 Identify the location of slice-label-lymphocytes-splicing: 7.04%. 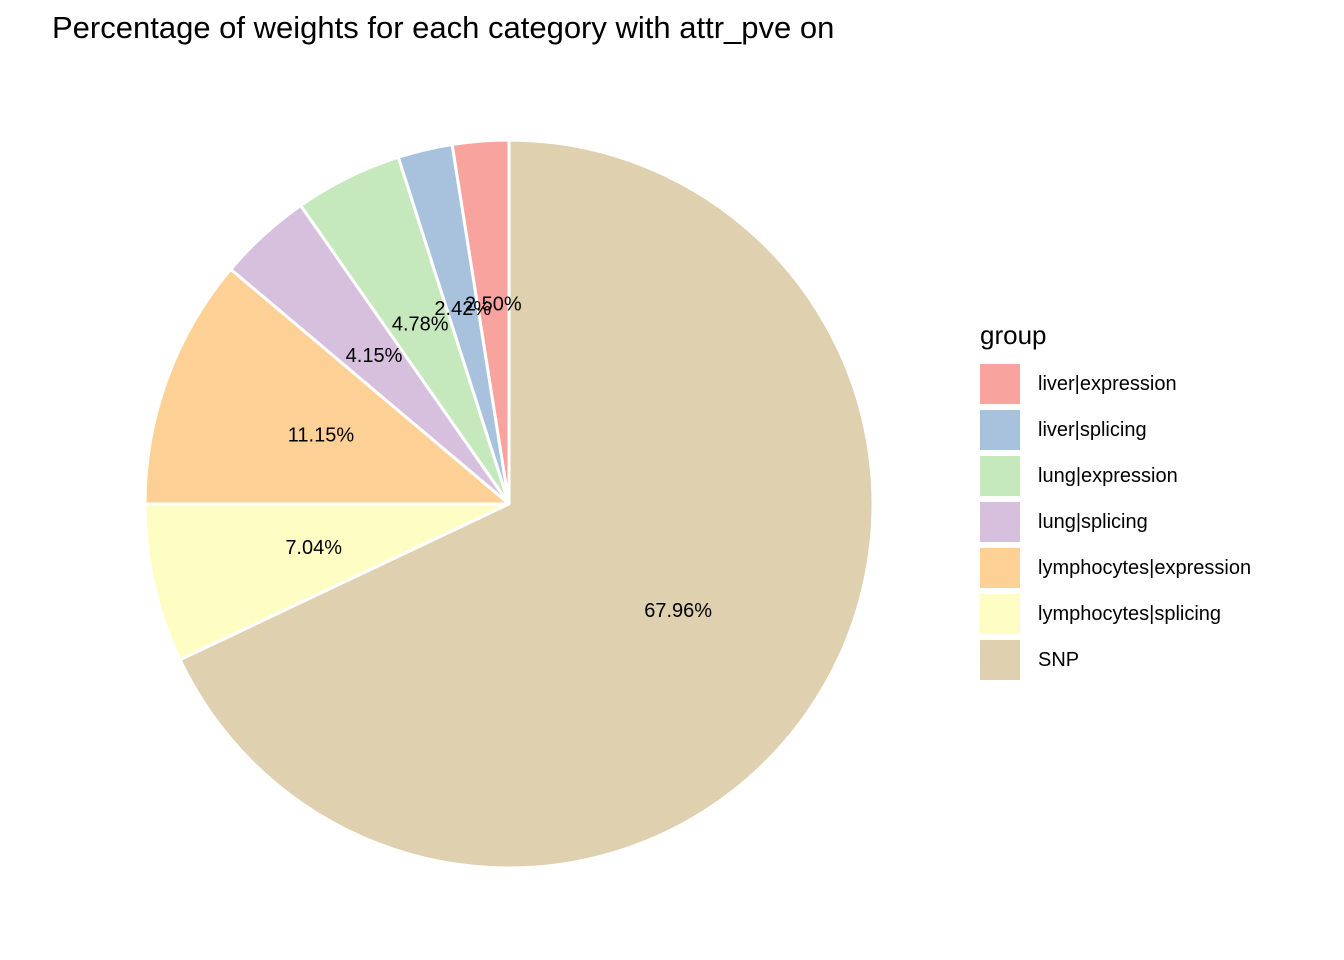
(313, 548).